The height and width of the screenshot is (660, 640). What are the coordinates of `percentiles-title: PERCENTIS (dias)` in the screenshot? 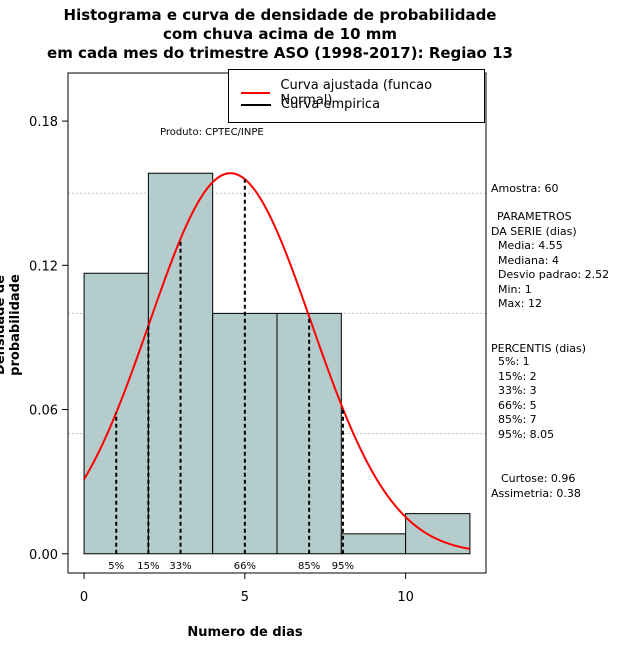 It's located at (539, 348).